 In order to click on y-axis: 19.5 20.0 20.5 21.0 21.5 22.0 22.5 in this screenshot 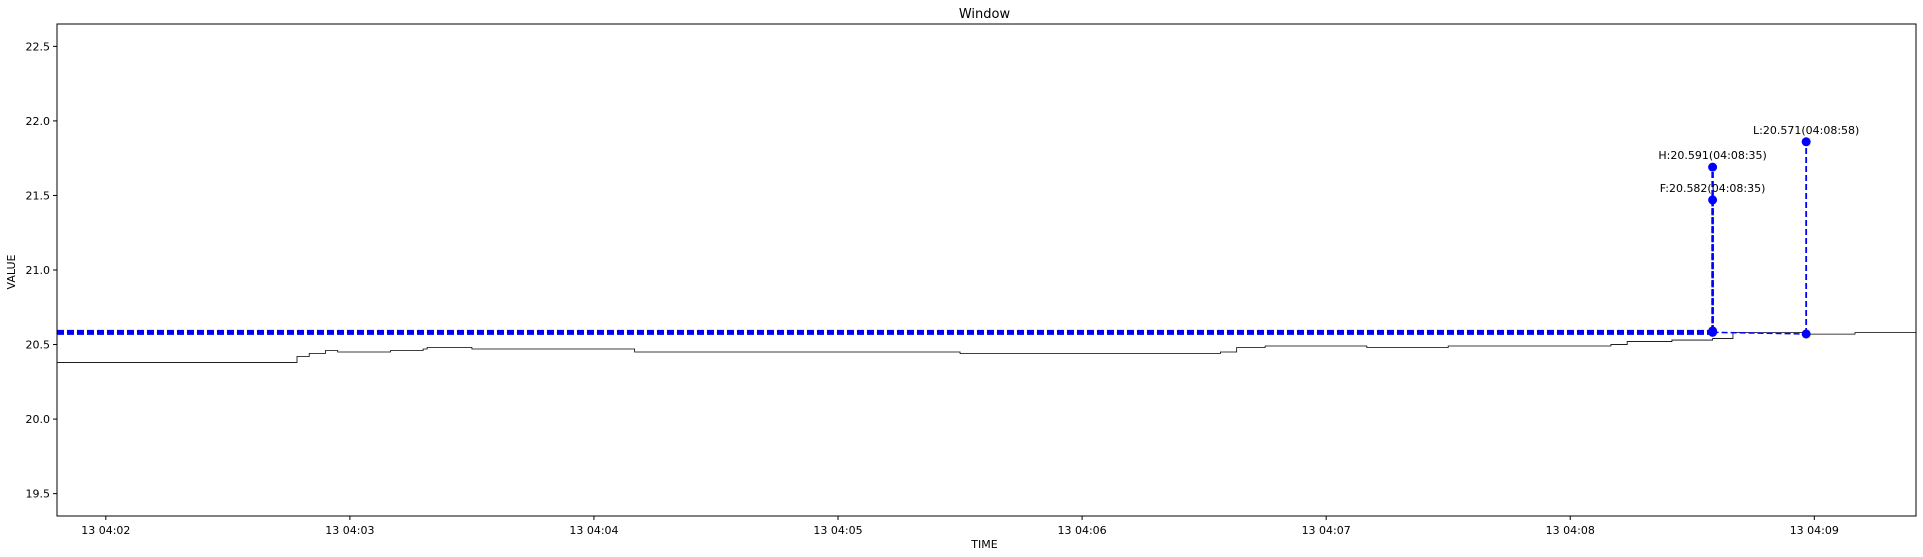, I will do `click(41, 270)`.